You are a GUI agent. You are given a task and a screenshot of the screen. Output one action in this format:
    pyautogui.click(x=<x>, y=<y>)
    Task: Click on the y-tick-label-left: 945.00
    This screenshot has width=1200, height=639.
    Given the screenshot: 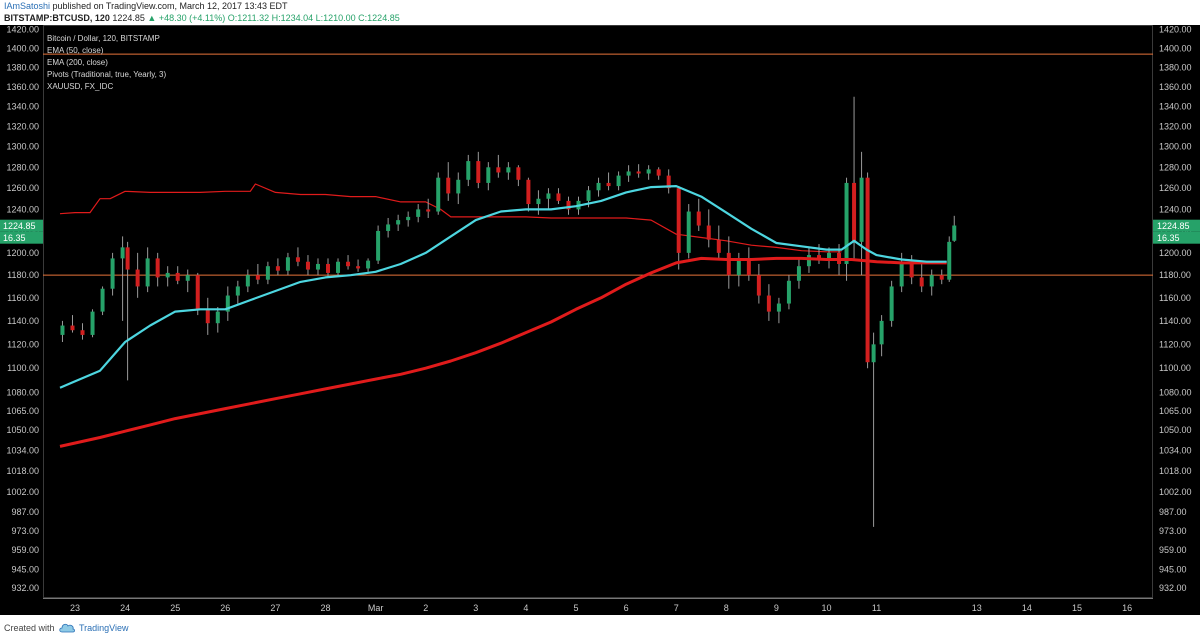 What is the action you would take?
    pyautogui.click(x=25, y=570)
    